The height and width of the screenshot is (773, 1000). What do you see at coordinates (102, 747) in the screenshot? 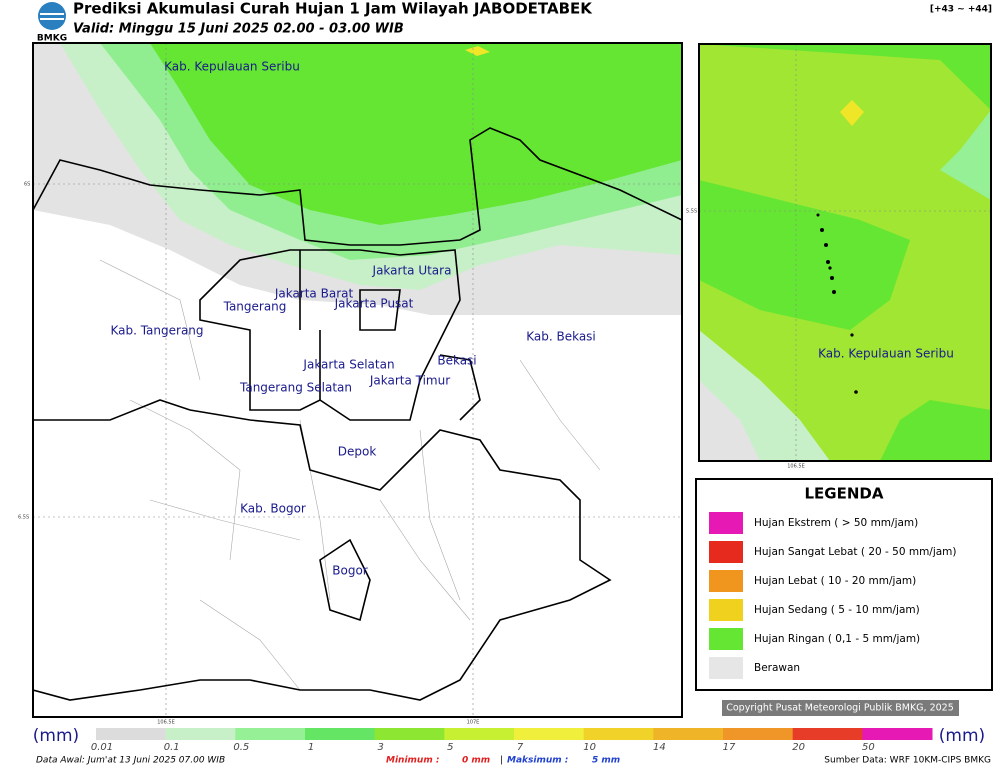
I see `colorbar-tick-label: 0.01` at bounding box center [102, 747].